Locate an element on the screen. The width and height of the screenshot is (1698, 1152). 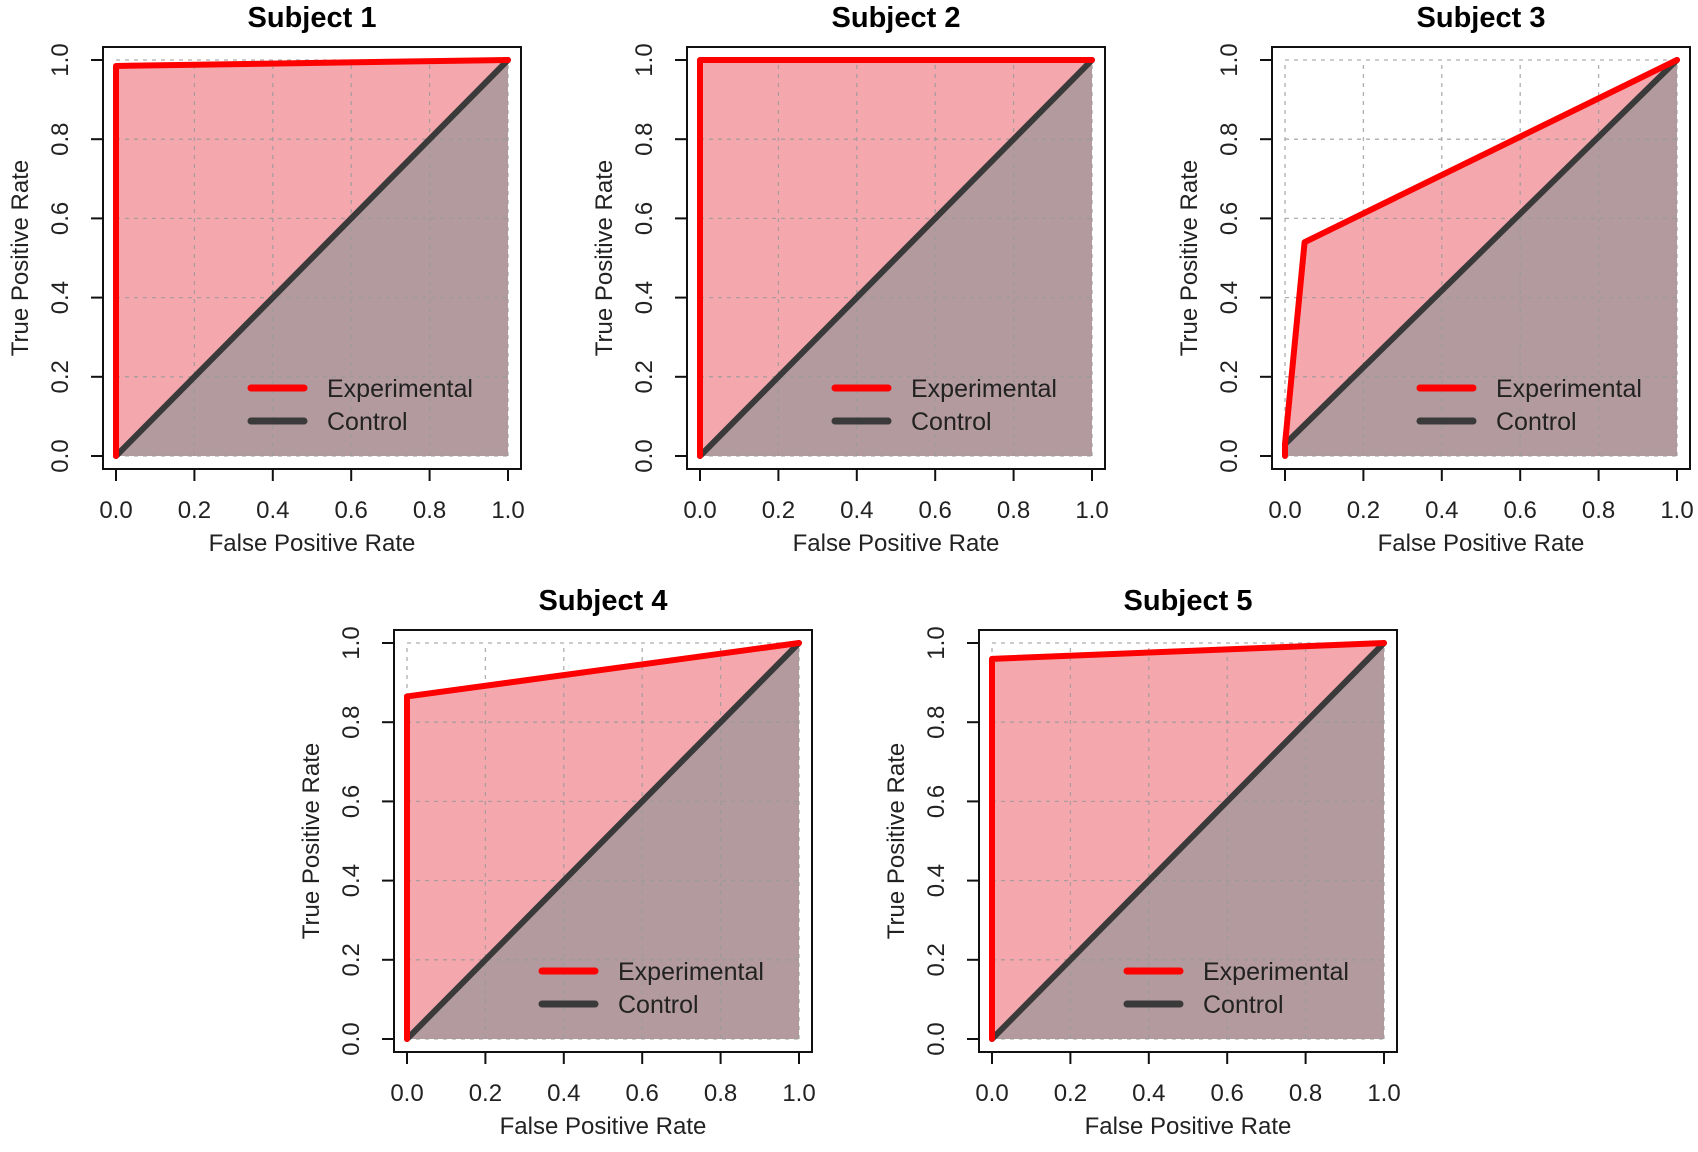
panel-title: Subject 2 is located at coordinates (896, 18).